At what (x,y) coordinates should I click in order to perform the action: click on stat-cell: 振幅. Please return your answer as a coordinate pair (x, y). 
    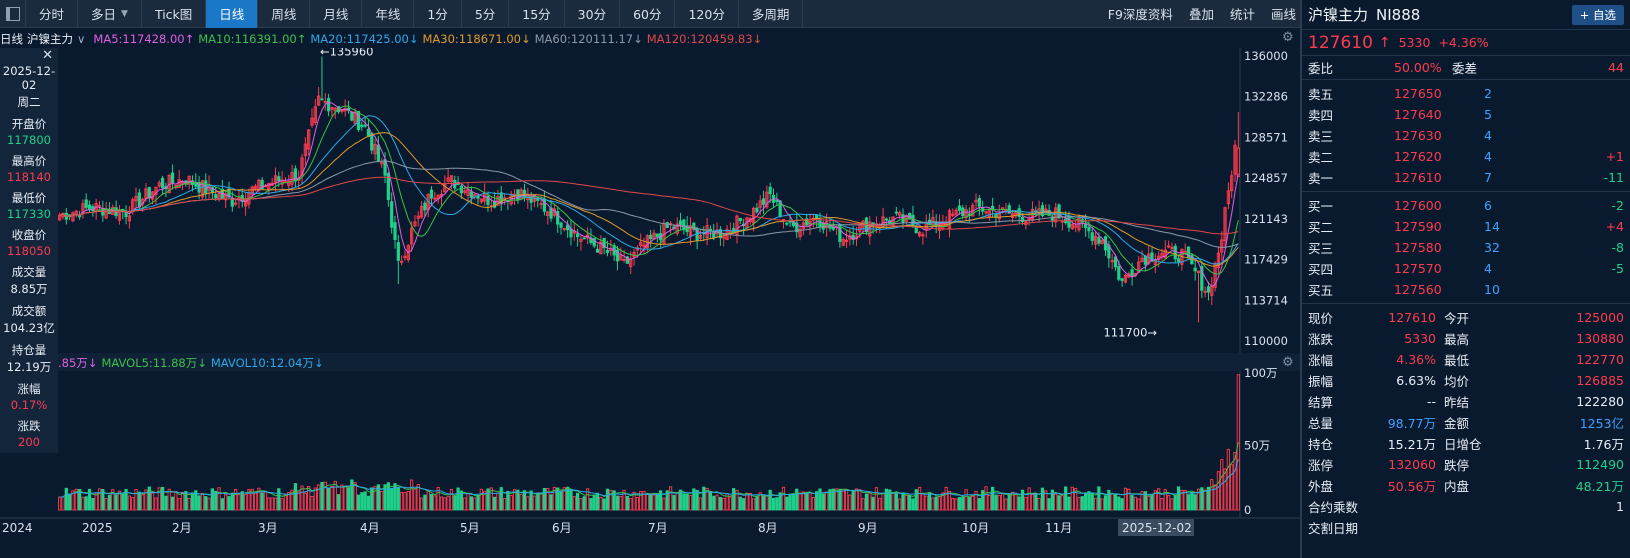
    Looking at the image, I should click on (1321, 381).